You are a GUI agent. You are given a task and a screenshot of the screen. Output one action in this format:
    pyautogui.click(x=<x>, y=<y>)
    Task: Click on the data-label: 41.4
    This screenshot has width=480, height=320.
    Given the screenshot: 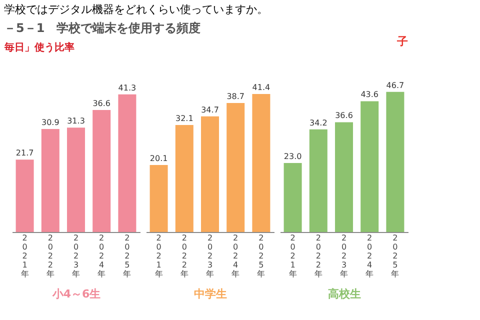 What is the action you would take?
    pyautogui.click(x=261, y=87)
    